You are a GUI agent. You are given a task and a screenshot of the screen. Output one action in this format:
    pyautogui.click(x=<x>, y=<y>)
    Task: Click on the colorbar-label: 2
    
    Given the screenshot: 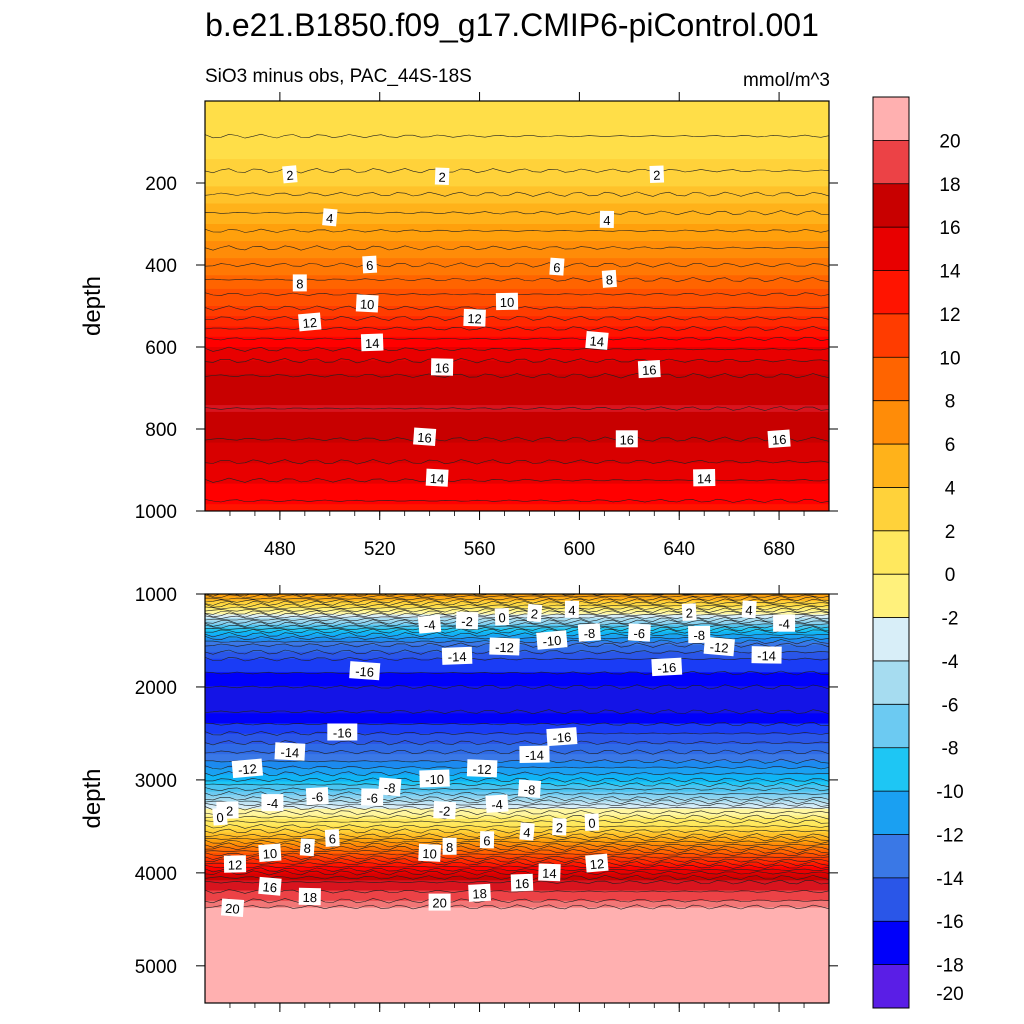 What is the action you would take?
    pyautogui.click(x=950, y=532)
    